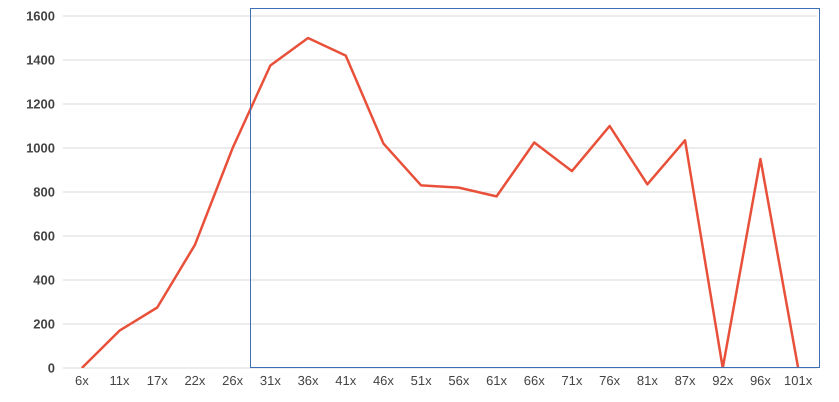  I want to click on x-tick-label: 92x, so click(723, 380).